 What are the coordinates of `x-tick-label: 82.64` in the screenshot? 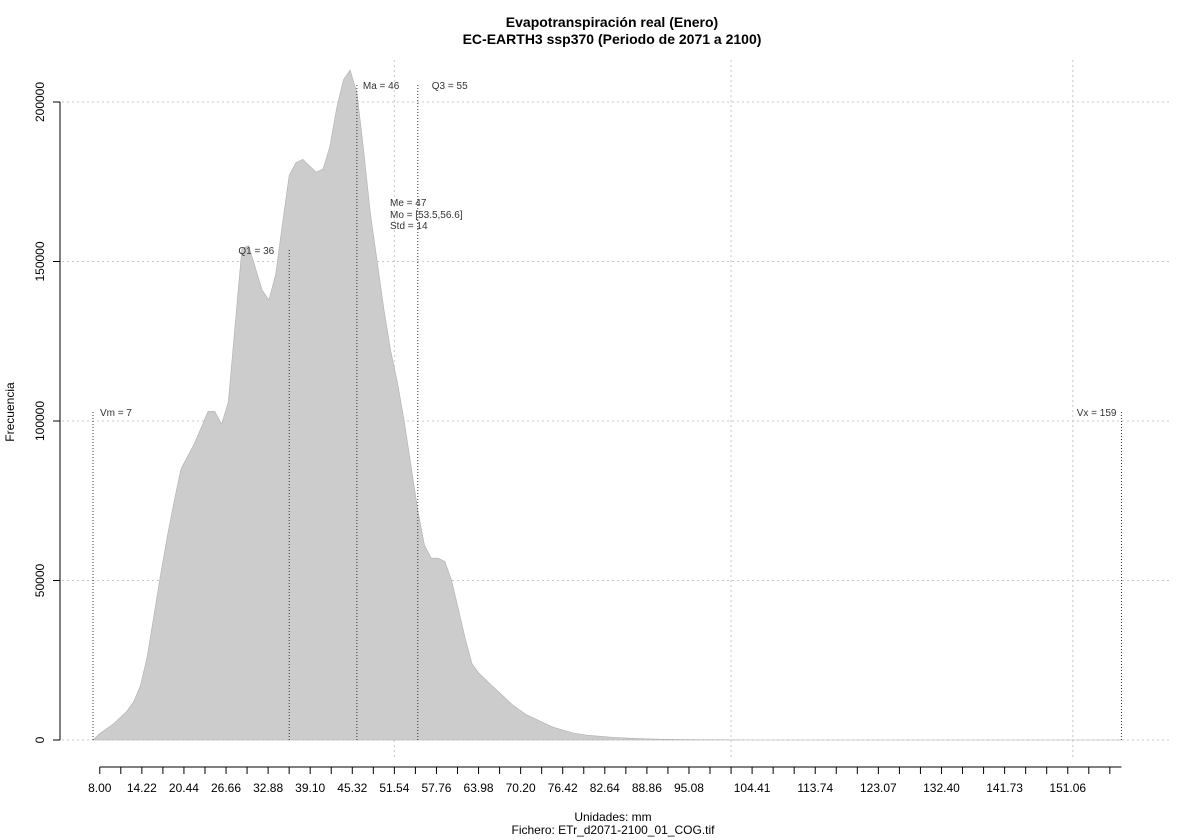 It's located at (605, 788).